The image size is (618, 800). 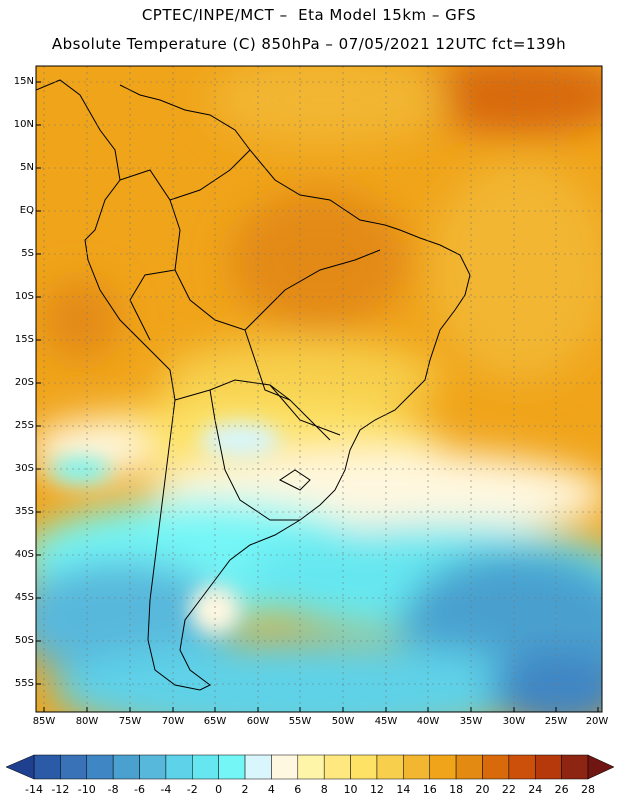 I want to click on colorbar-label: -4, so click(x=166, y=789).